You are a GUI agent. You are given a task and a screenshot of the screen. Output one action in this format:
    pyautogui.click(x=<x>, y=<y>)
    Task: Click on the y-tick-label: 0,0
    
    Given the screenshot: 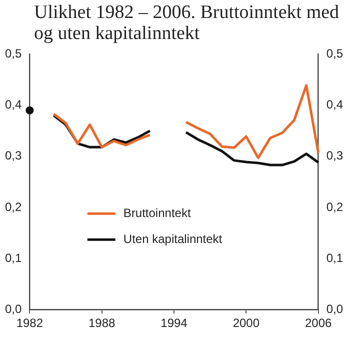 What is the action you would take?
    pyautogui.click(x=13, y=309)
    